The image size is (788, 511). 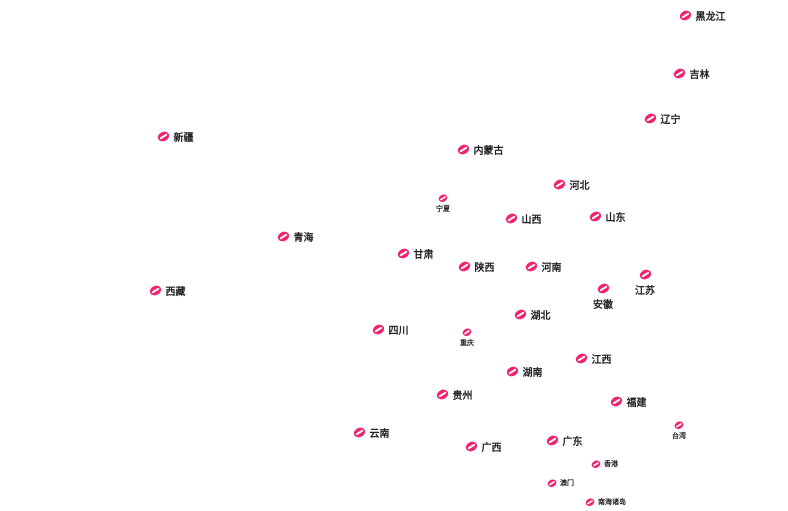 What do you see at coordinates (670, 120) in the screenshot?
I see `province-label: 辽宁` at bounding box center [670, 120].